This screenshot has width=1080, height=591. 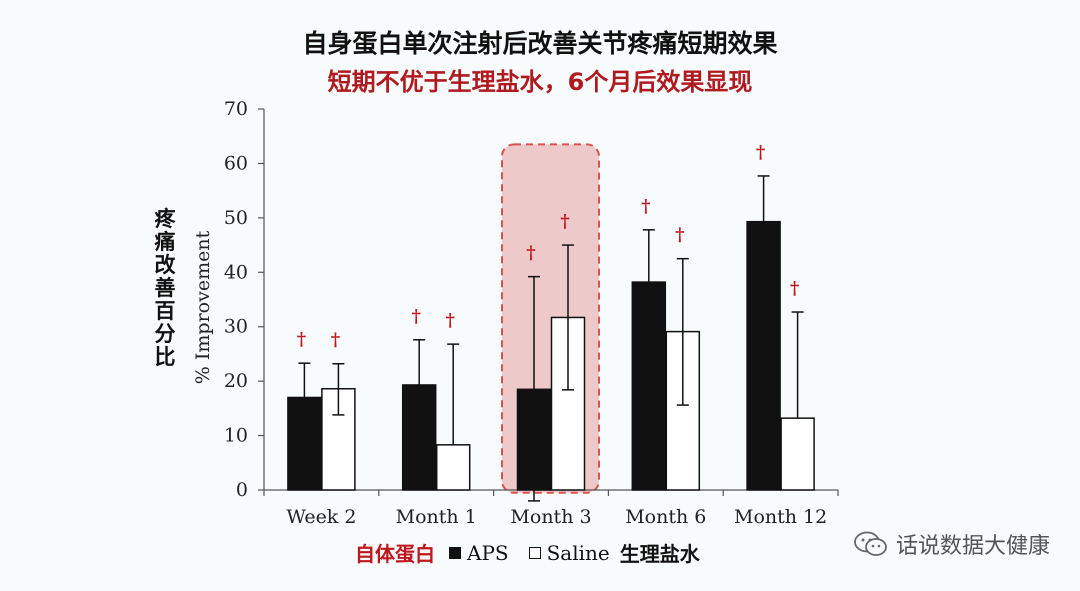 I want to click on y-tick-label: 0, so click(x=242, y=490).